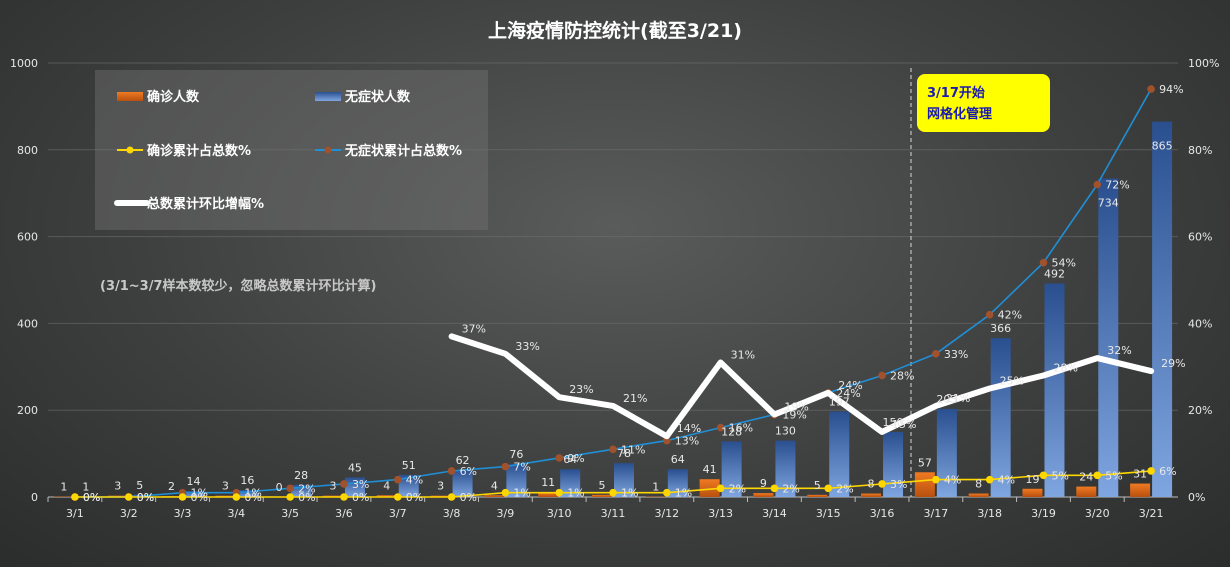  Describe the element at coordinates (377, 97) in the screenshot. I see `legend-label-asymptomatic: 无症状人数` at that location.